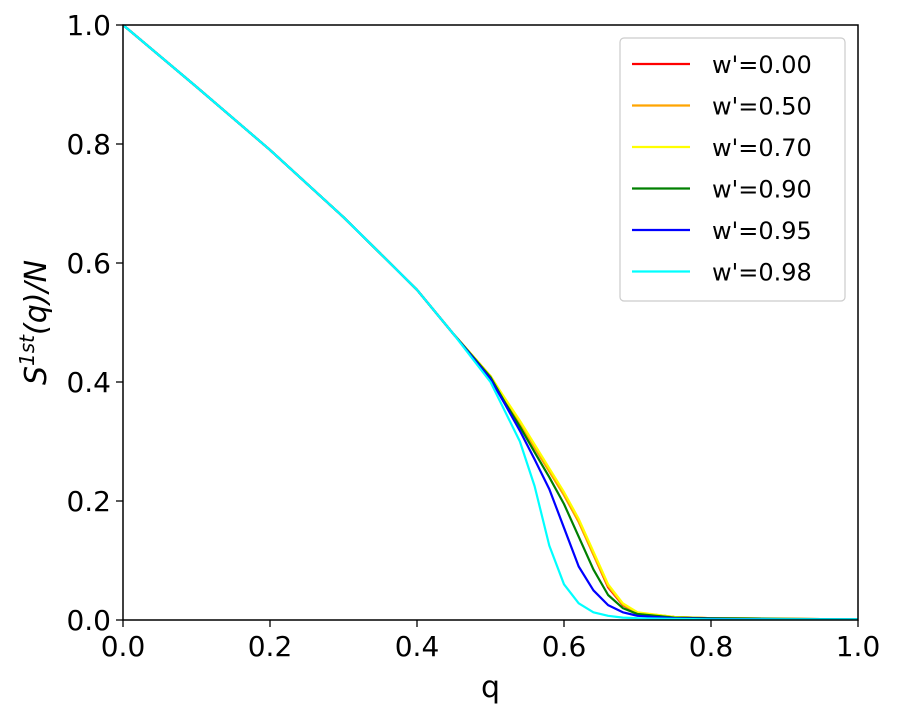 Image resolution: width=897 pixels, height=716 pixels. I want to click on y-tick-label: 0.2, so click(88, 501).